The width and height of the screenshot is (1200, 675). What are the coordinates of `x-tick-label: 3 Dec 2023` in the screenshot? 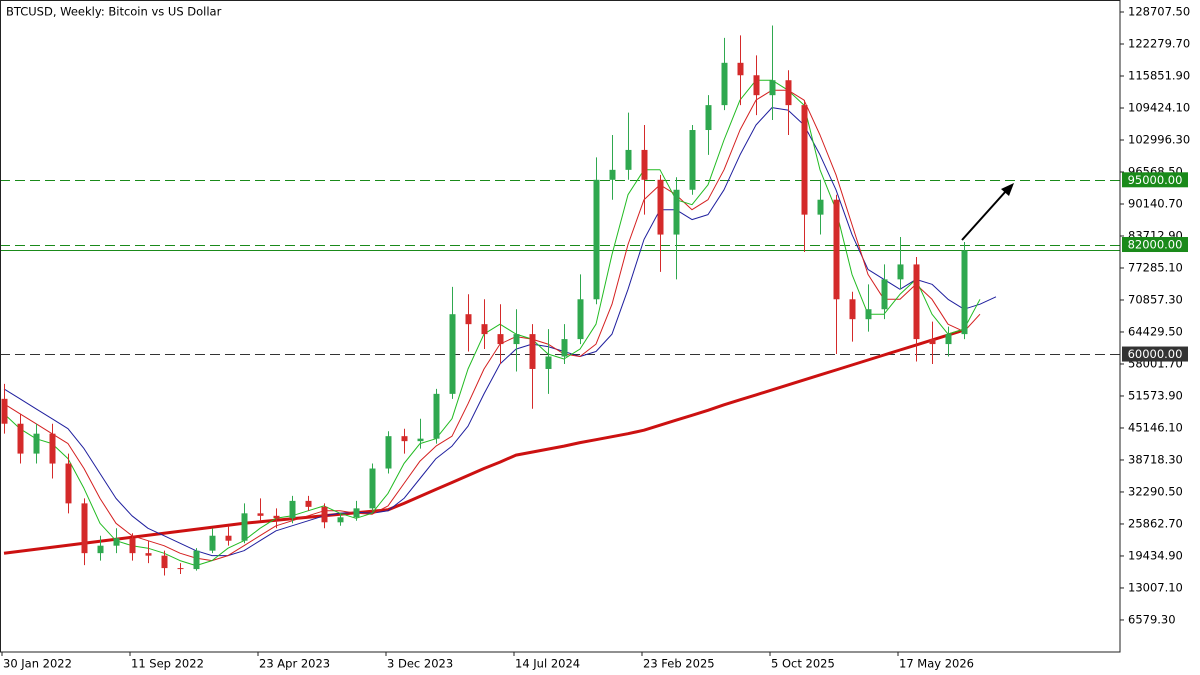 It's located at (420, 664).